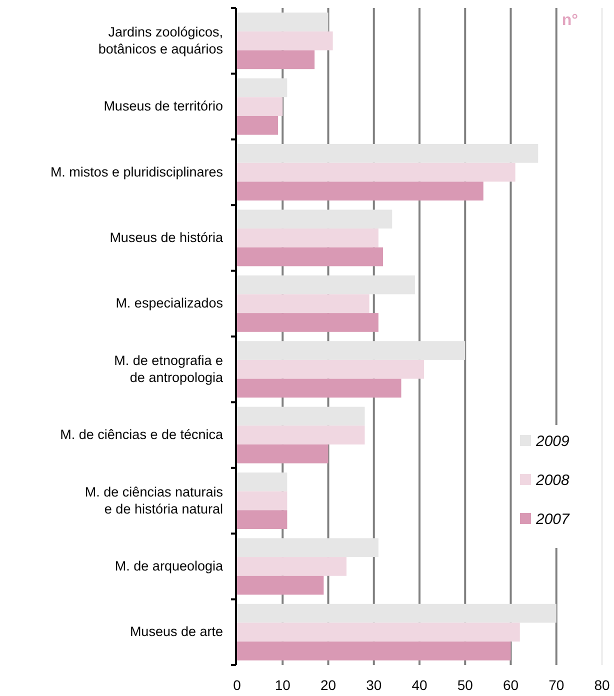  What do you see at coordinates (374, 685) in the screenshot?
I see `x-tick-label: 30` at bounding box center [374, 685].